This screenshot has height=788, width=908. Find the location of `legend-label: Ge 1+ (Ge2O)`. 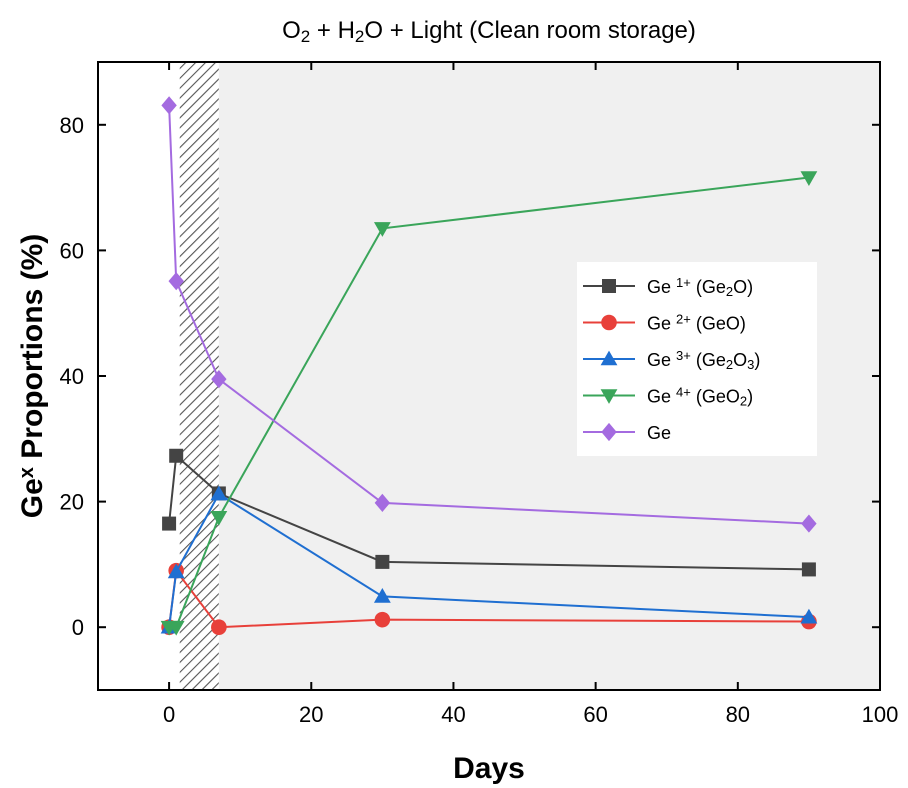

legend-label: Ge 1+ (Ge2O) is located at coordinates (700, 287).